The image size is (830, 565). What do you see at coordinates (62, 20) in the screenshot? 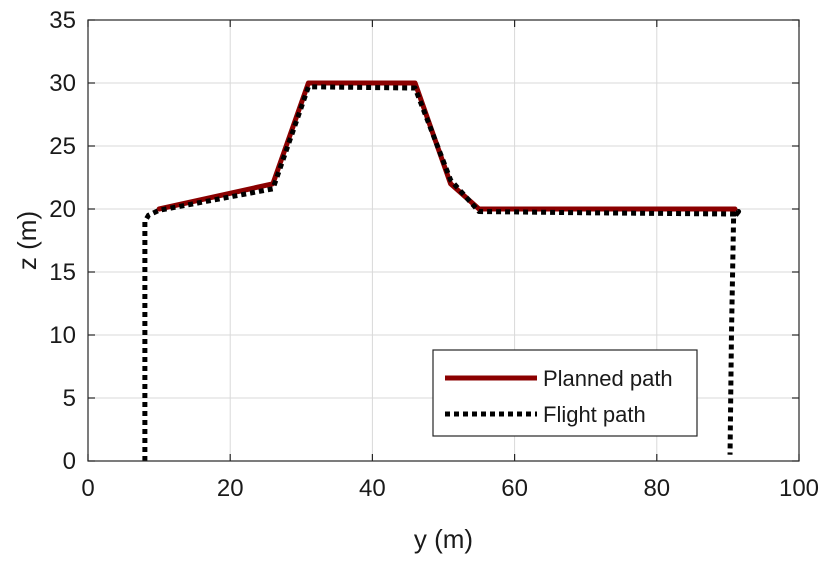
I see `y-tick-label: 35` at bounding box center [62, 20].